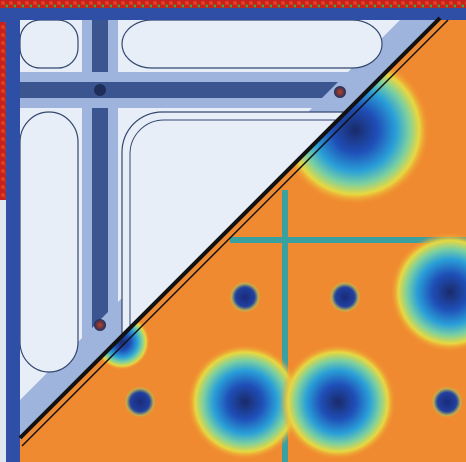 Image resolution: width=466 pixels, height=462 pixels. What do you see at coordinates (13, 235) in the screenshot?
I see `frame-left` at bounding box center [13, 235].